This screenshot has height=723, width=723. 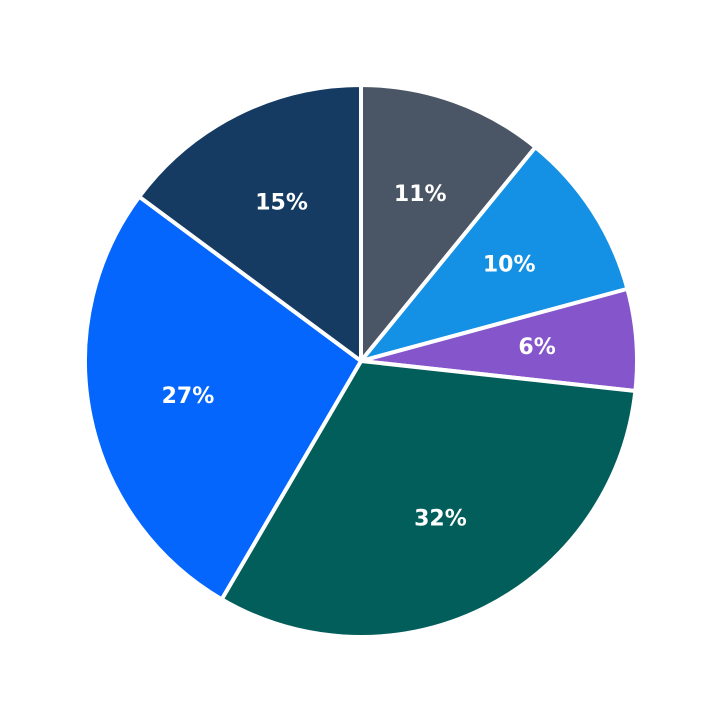 I want to click on pie-slice-label-4: 27%, so click(x=188, y=396).